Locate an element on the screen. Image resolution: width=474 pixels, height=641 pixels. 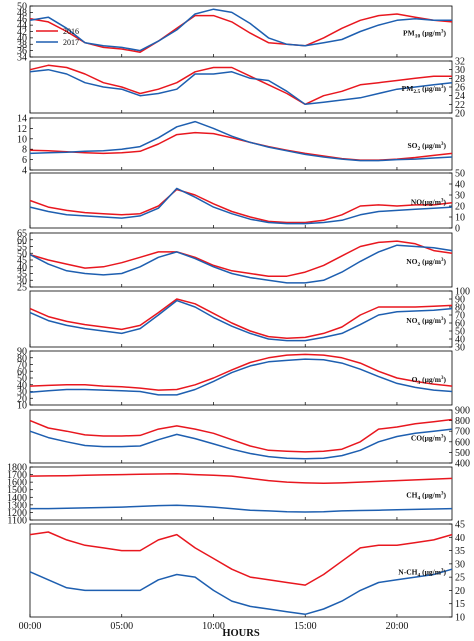
y-tick-label: 0 is located at coordinates (457, 229).